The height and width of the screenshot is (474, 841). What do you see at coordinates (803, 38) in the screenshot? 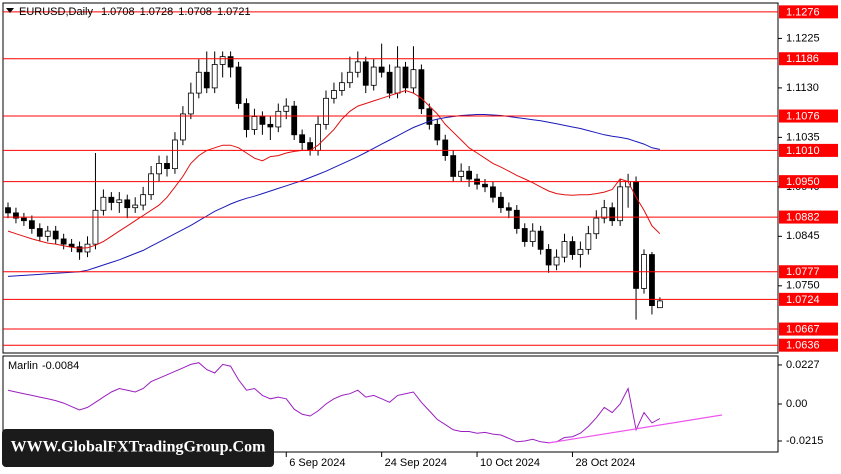
I see `y-tick-label: 1.1225` at bounding box center [803, 38].